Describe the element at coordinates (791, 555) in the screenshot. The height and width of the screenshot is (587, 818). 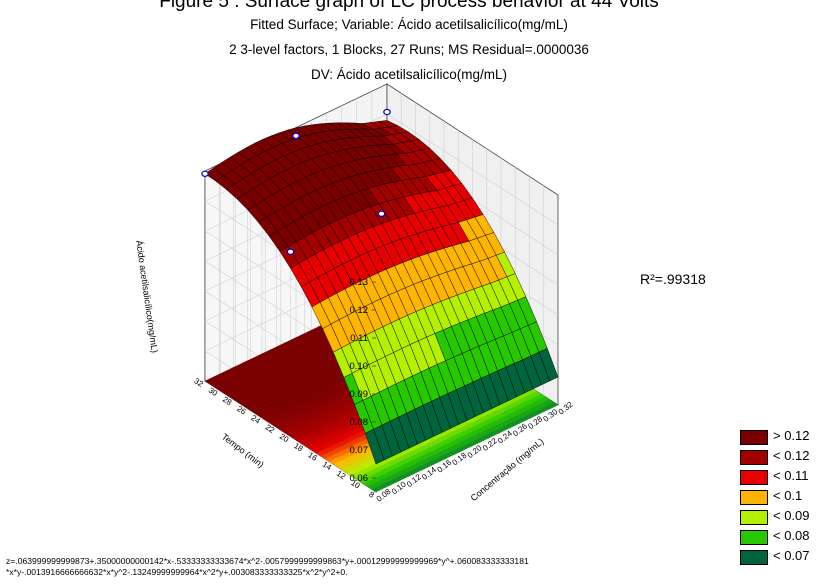
I see `legend-label: < 0.07` at that location.